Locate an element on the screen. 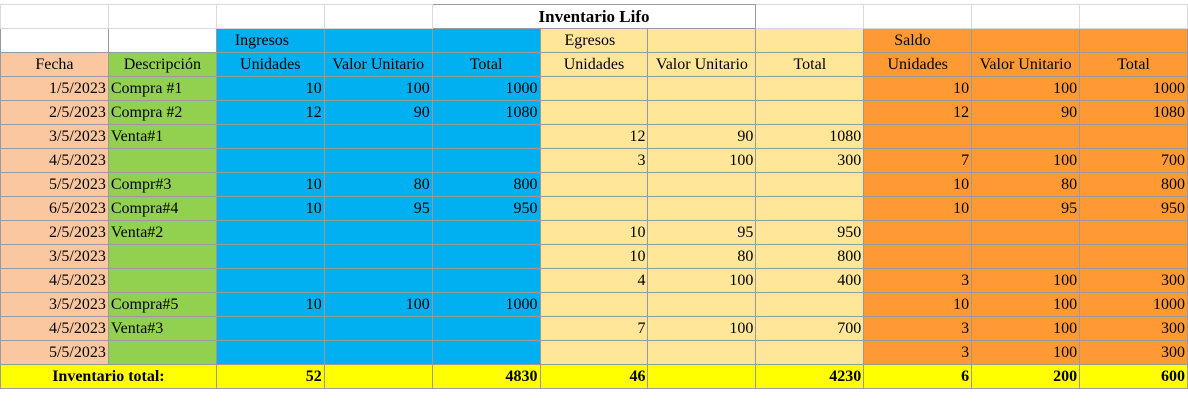 This screenshot has height=403, width=1188. cell-egr-unidades: 4 is located at coordinates (594, 280).